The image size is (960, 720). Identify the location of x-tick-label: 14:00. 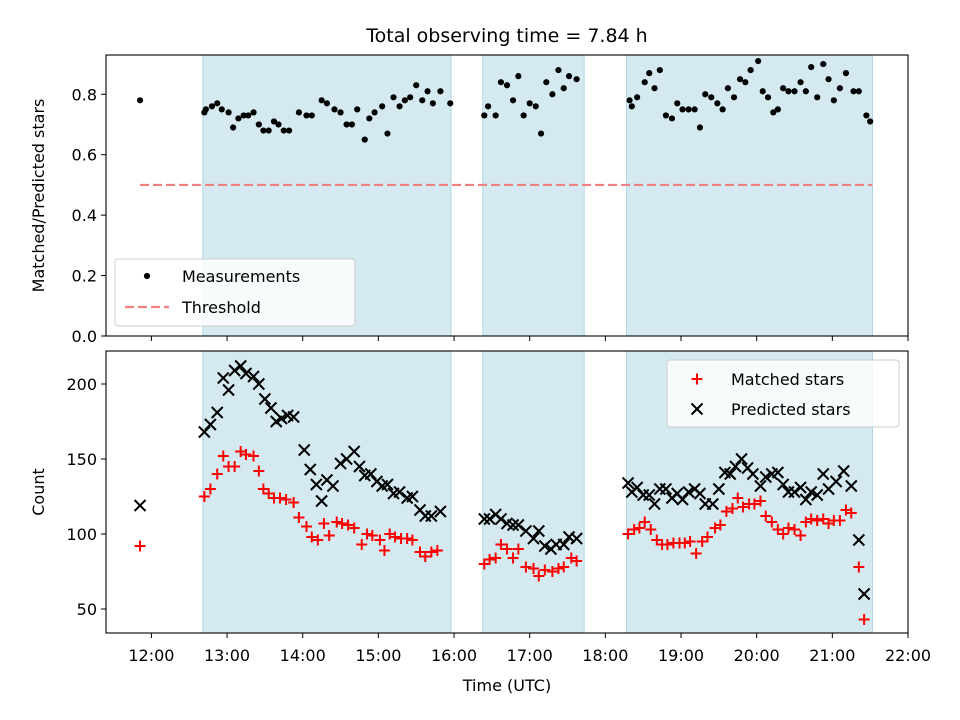
(303, 655).